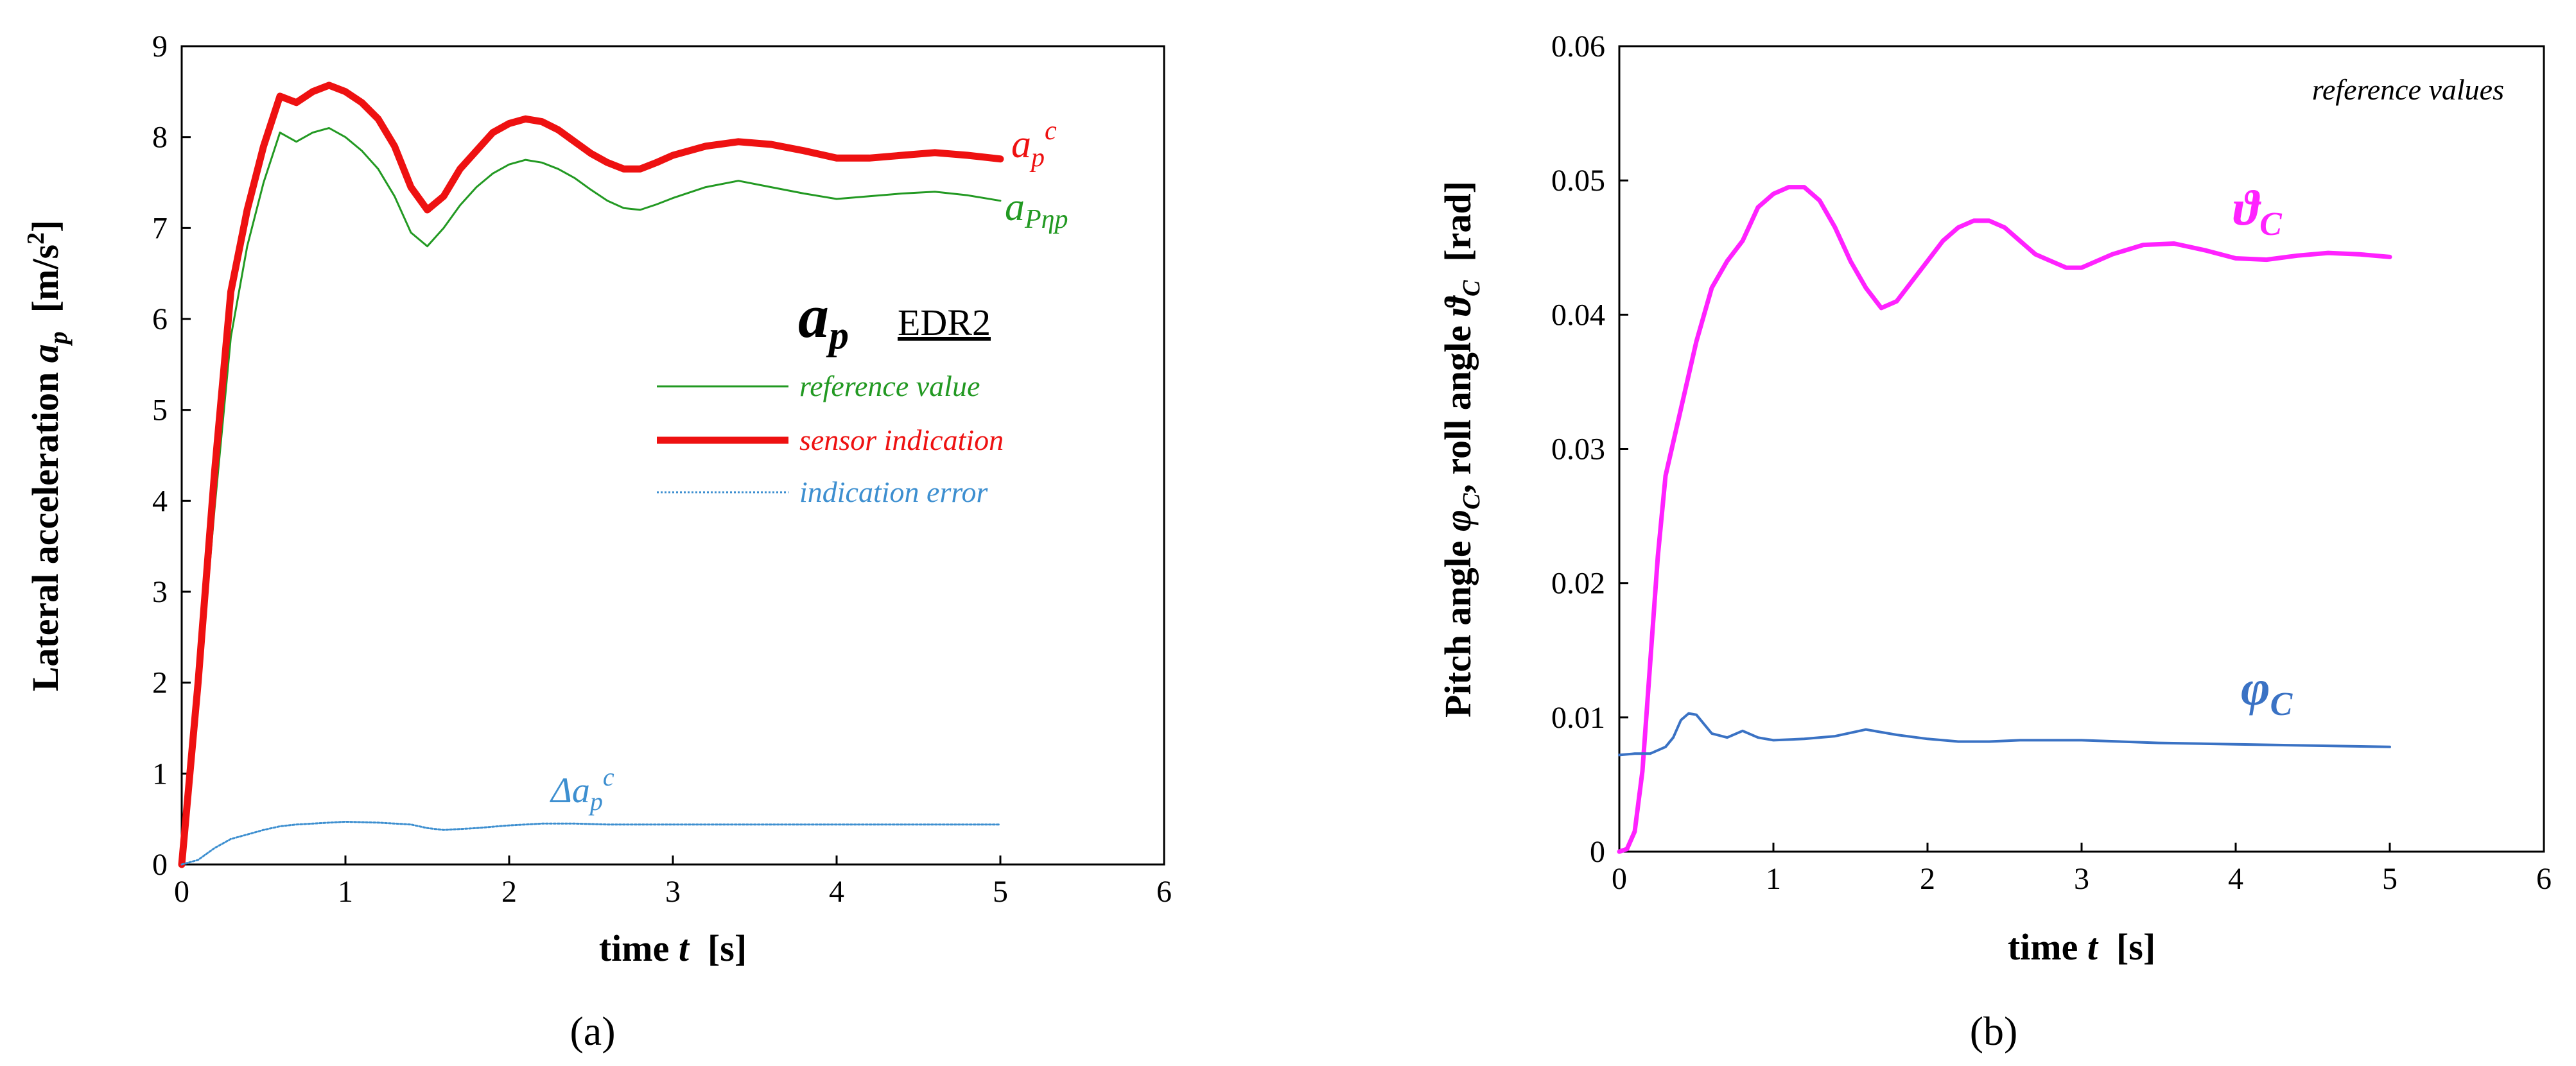  Describe the element at coordinates (160, 410) in the screenshot. I see `chart-a-y-tick-label: 5` at that location.